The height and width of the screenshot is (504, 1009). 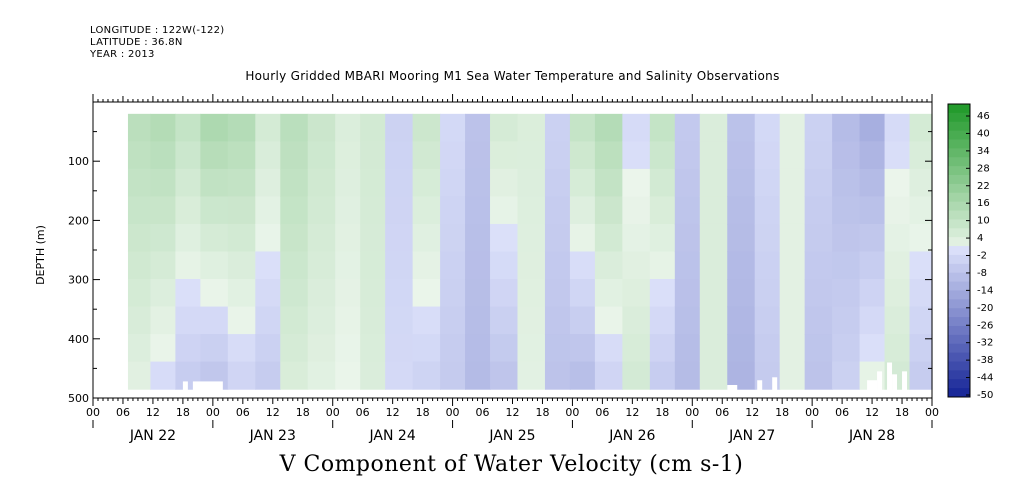 What do you see at coordinates (122, 54) in the screenshot?
I see `year-label: YEAR : 2013` at bounding box center [122, 54].